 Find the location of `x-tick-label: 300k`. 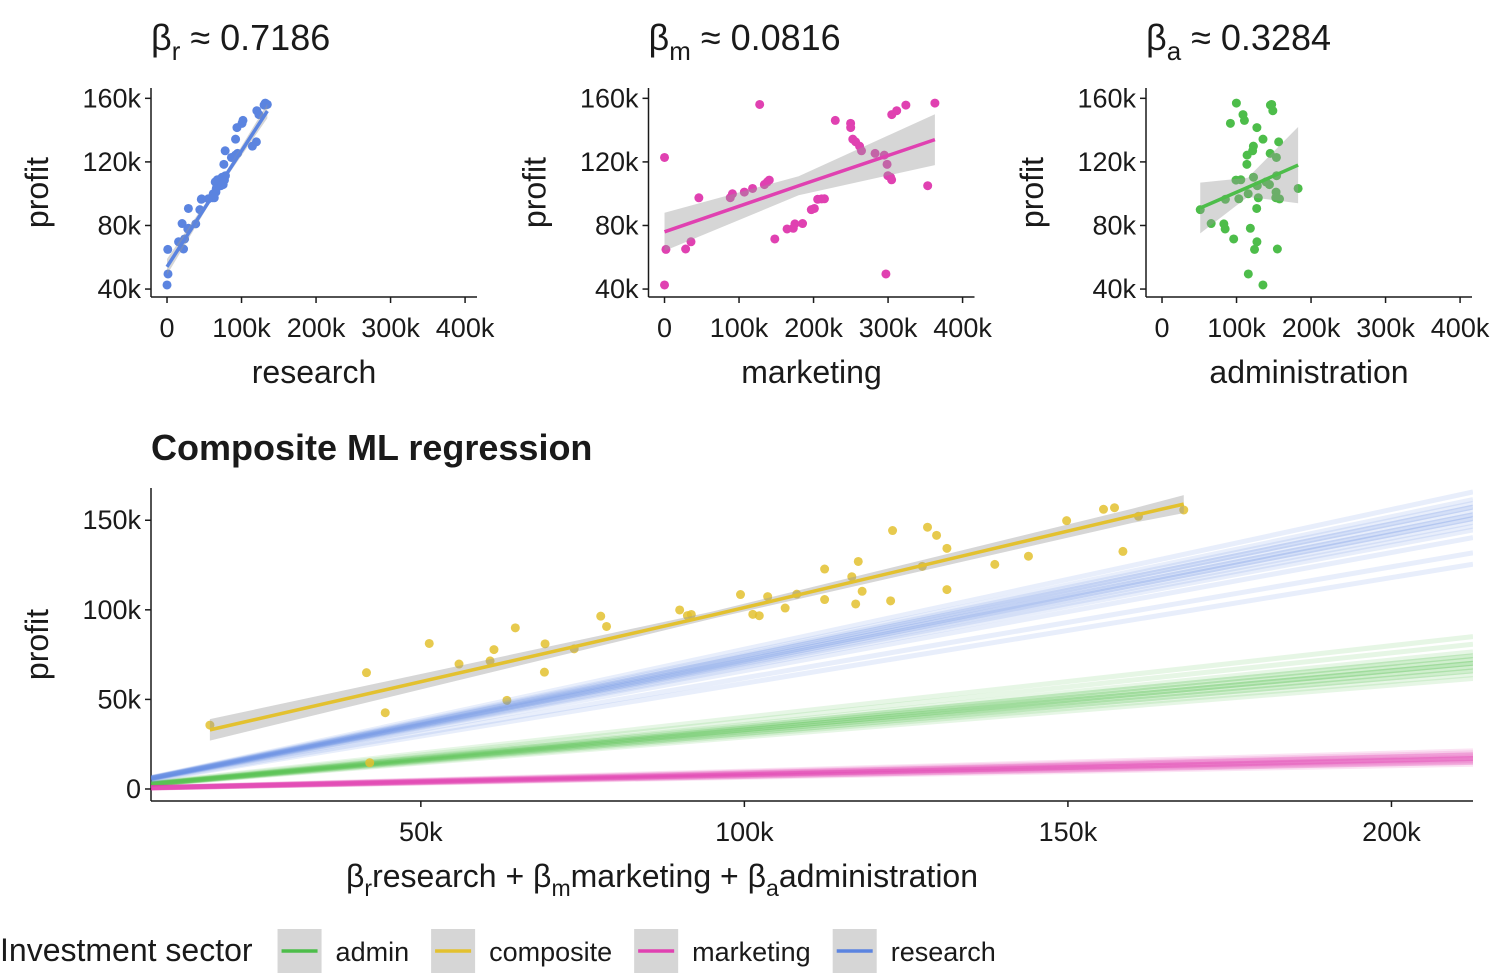

x-tick-label: 300k is located at coordinates (390, 328).